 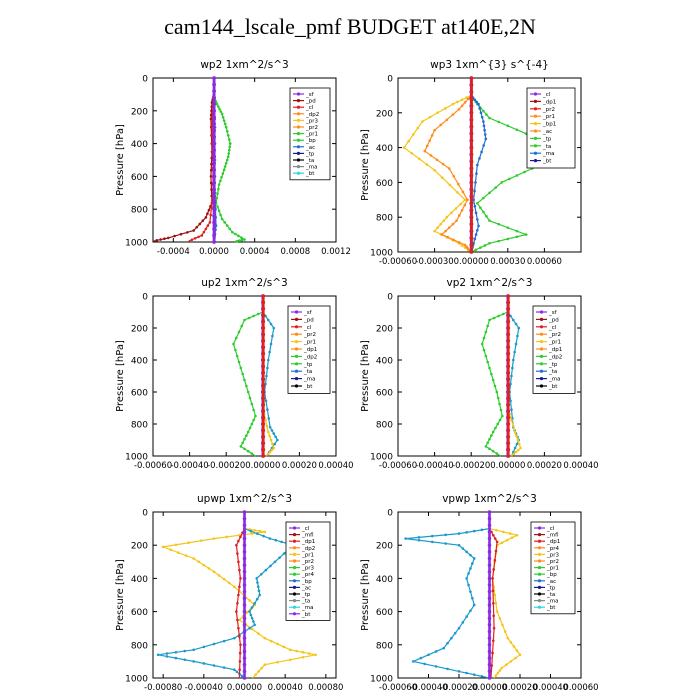 What do you see at coordinates (490, 283) in the screenshot?
I see `chart-title: vp2 1xm^2/s^3` at bounding box center [490, 283].